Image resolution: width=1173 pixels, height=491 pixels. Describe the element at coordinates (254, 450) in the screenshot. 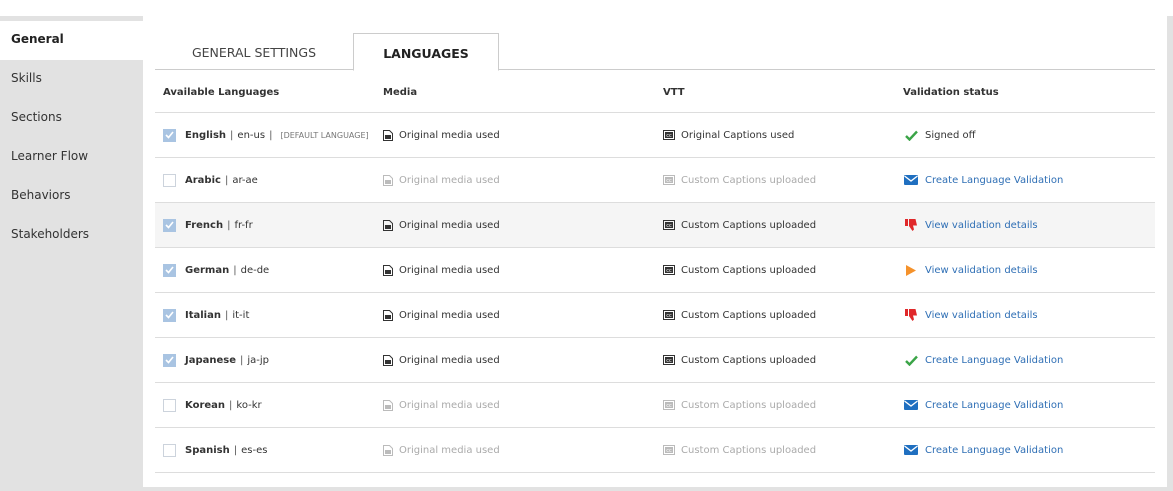

I see `language-code: es-es` at that location.